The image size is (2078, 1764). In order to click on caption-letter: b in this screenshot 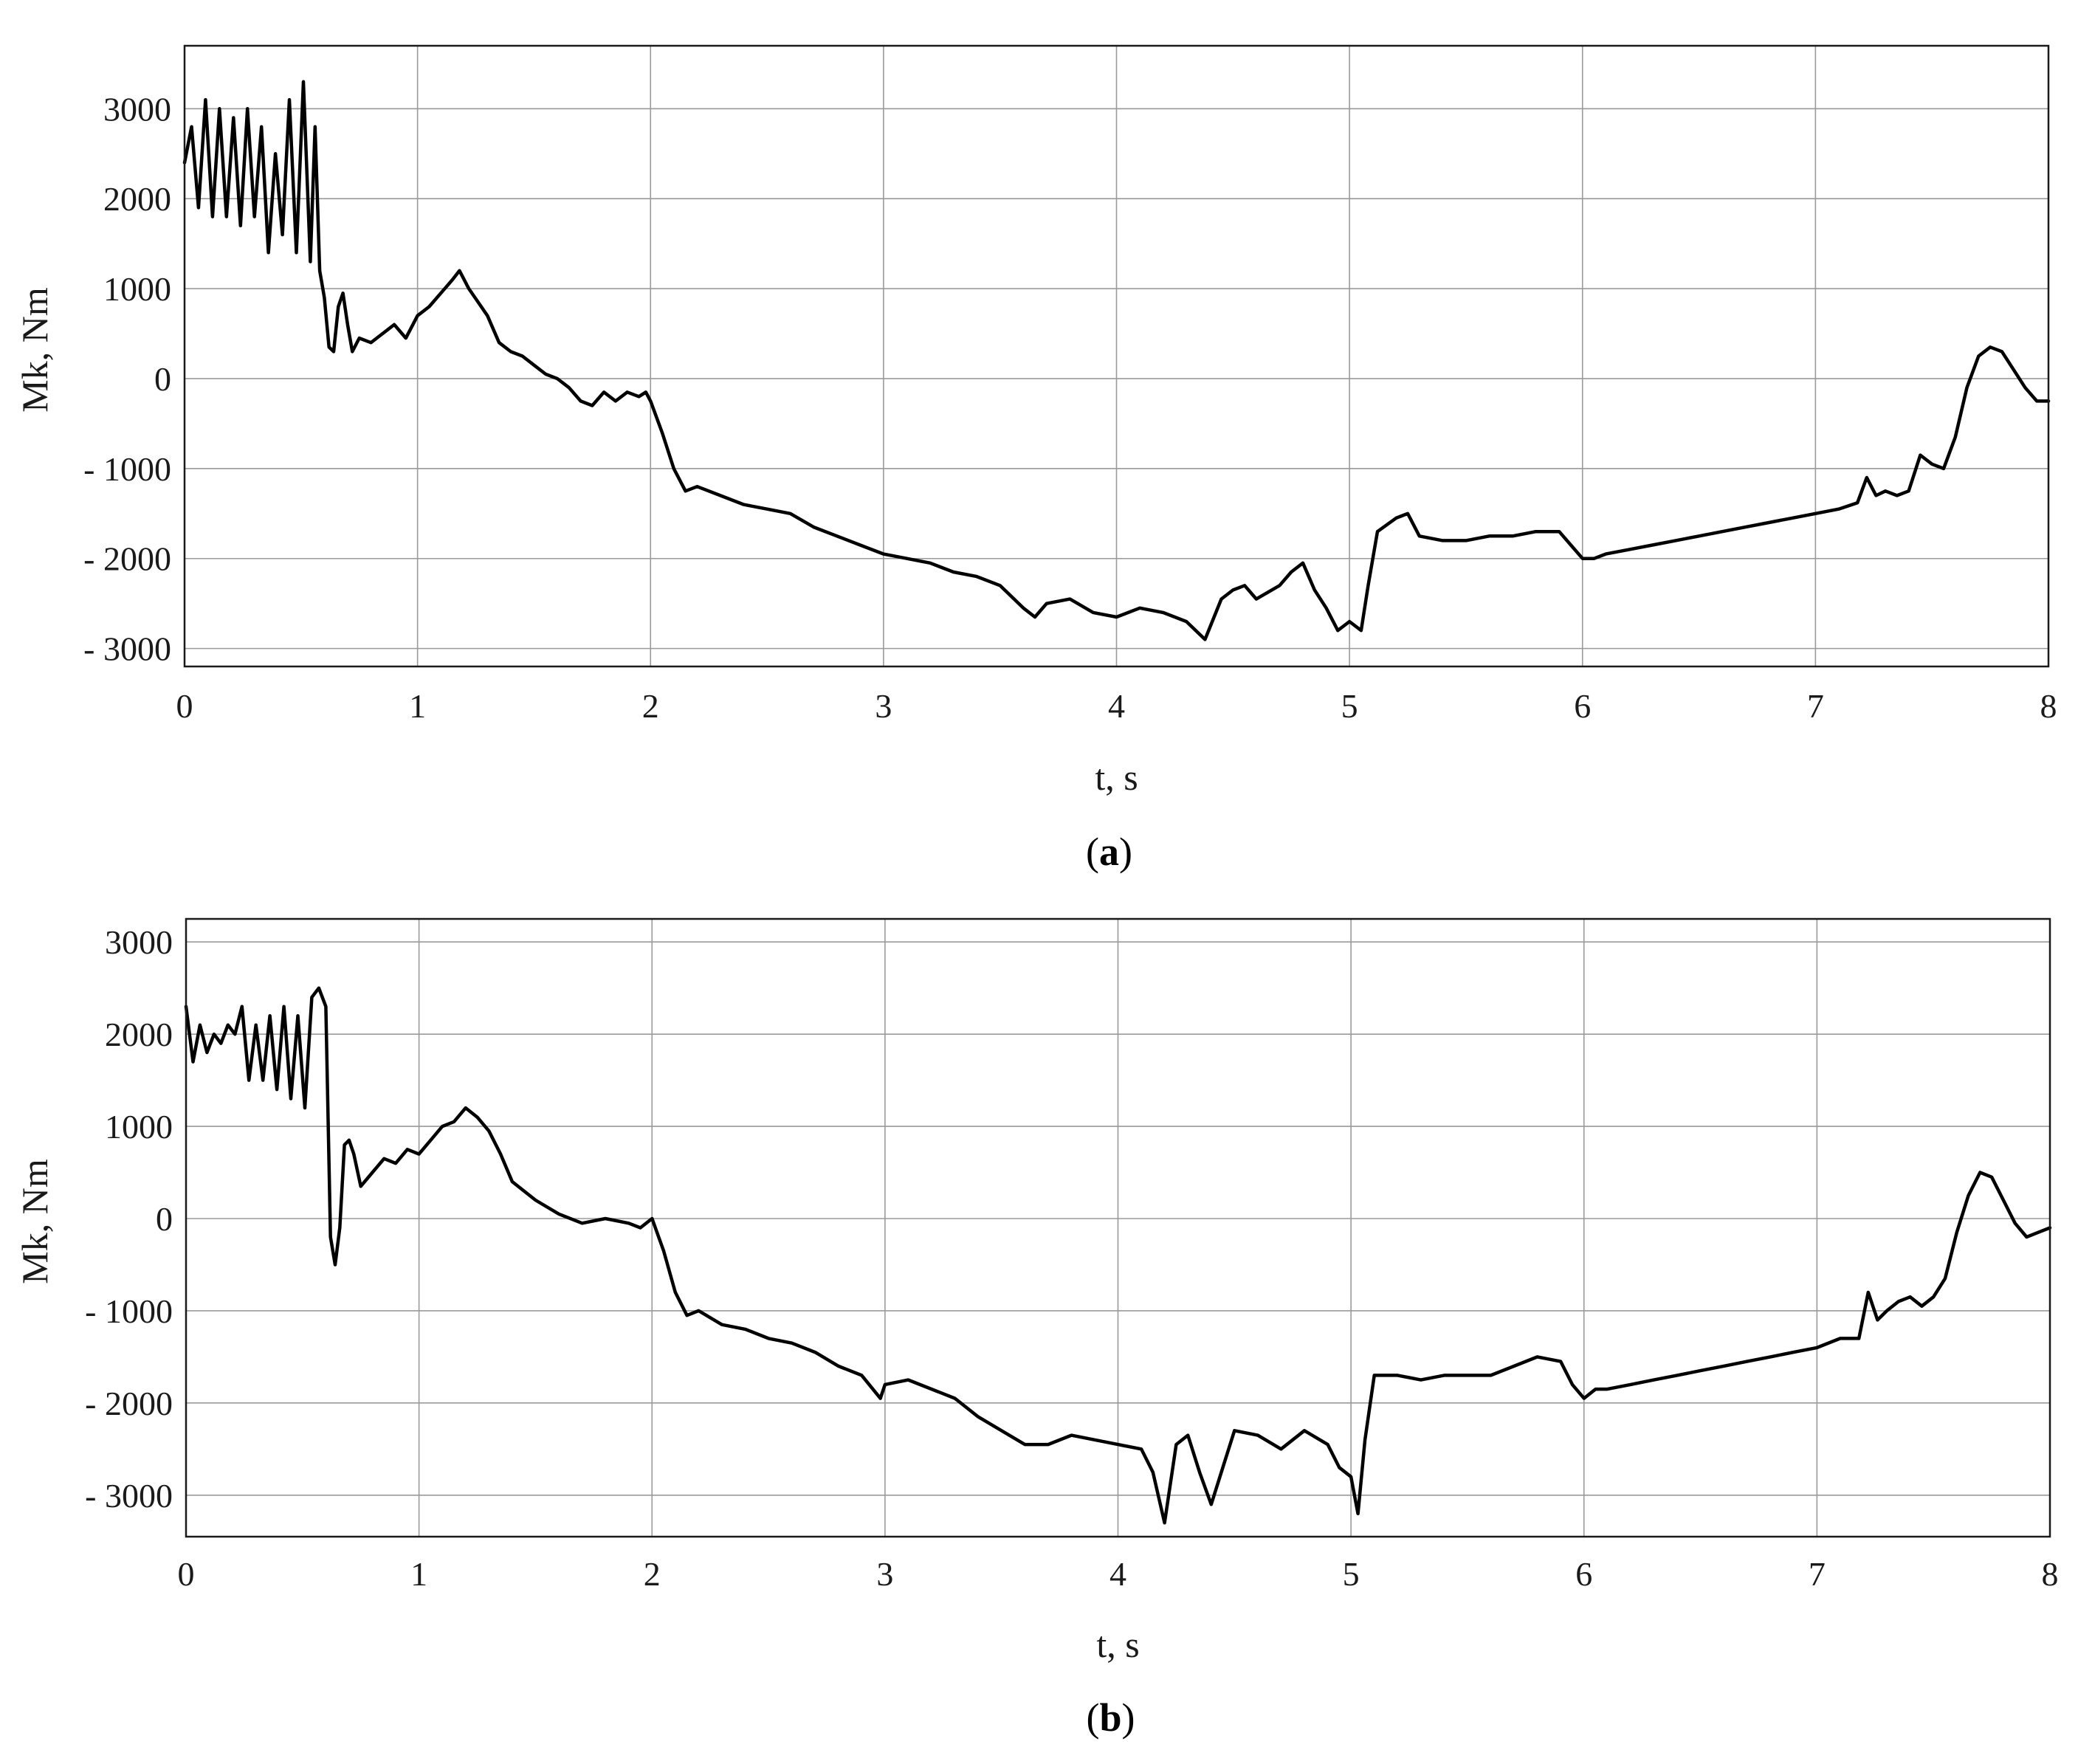, I will do `click(1110, 1717)`.